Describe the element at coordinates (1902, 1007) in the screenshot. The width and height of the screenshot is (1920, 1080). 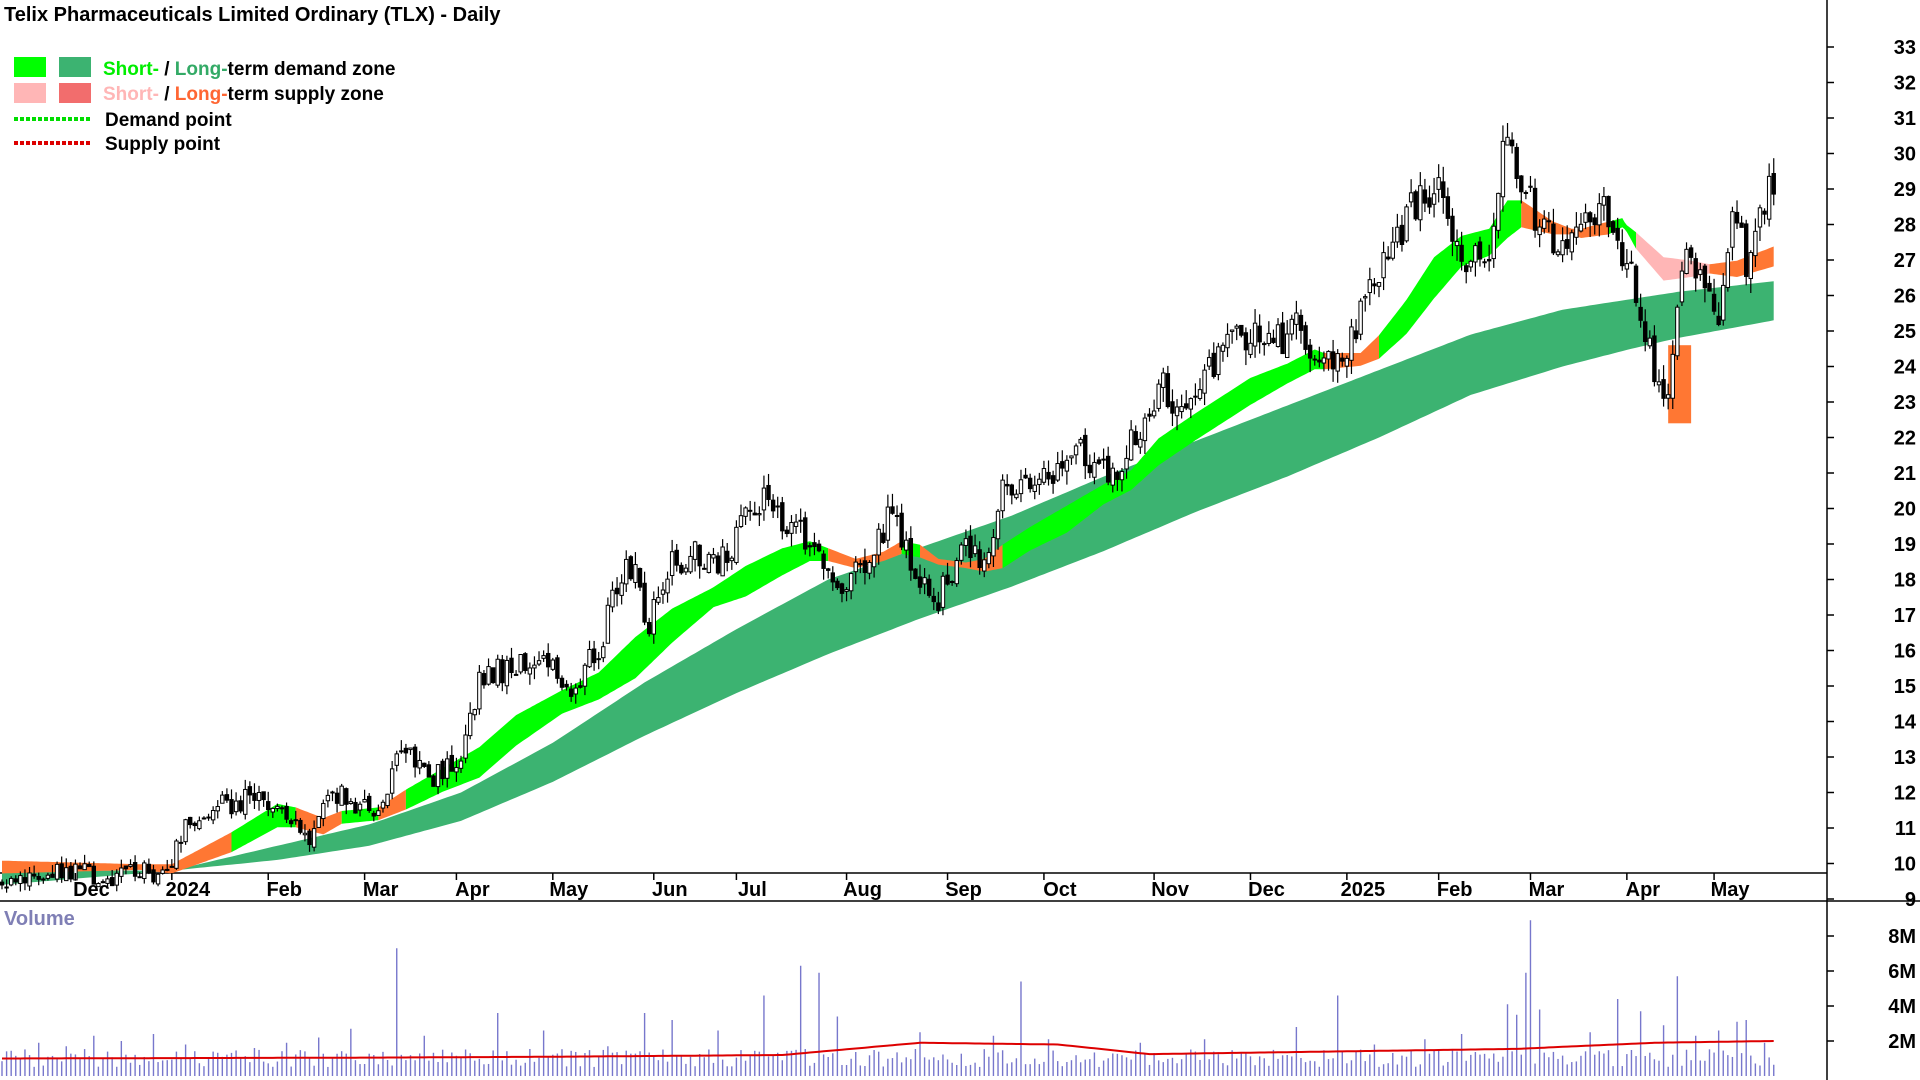
I see `volume-tick-label: 4M` at that location.